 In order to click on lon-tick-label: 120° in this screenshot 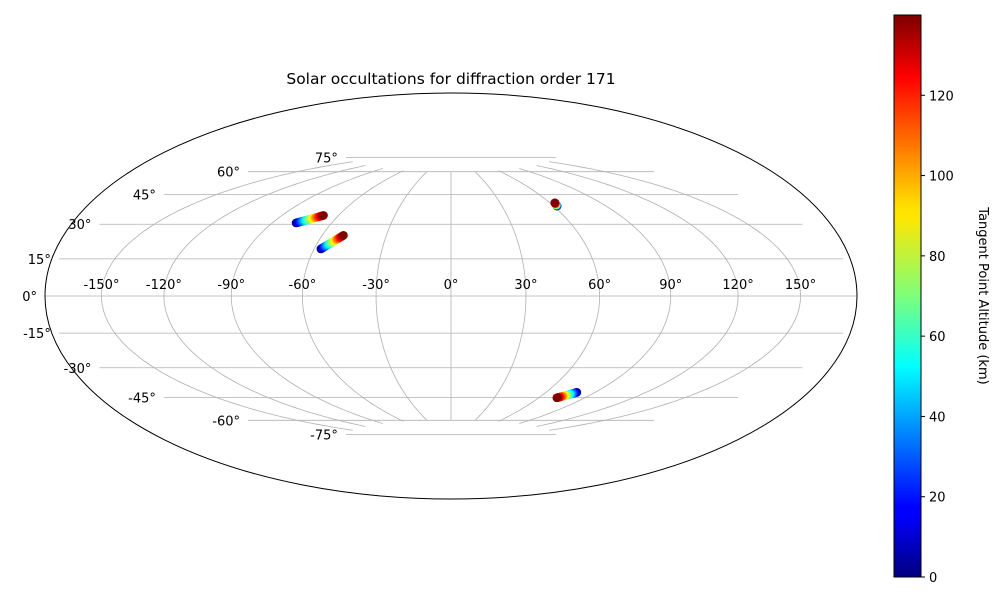, I will do `click(737, 285)`.